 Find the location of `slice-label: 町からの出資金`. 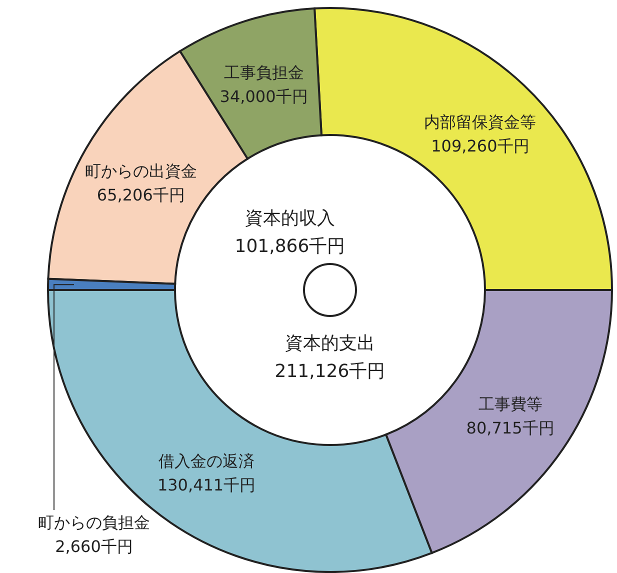

slice-label: 町からの出資金 is located at coordinates (140, 171).